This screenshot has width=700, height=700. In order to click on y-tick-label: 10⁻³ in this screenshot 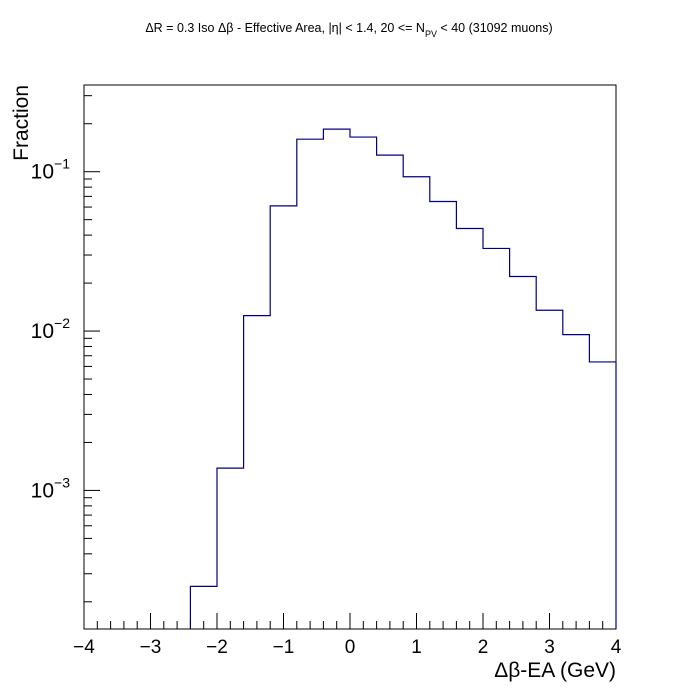, I will do `click(51, 488)`.